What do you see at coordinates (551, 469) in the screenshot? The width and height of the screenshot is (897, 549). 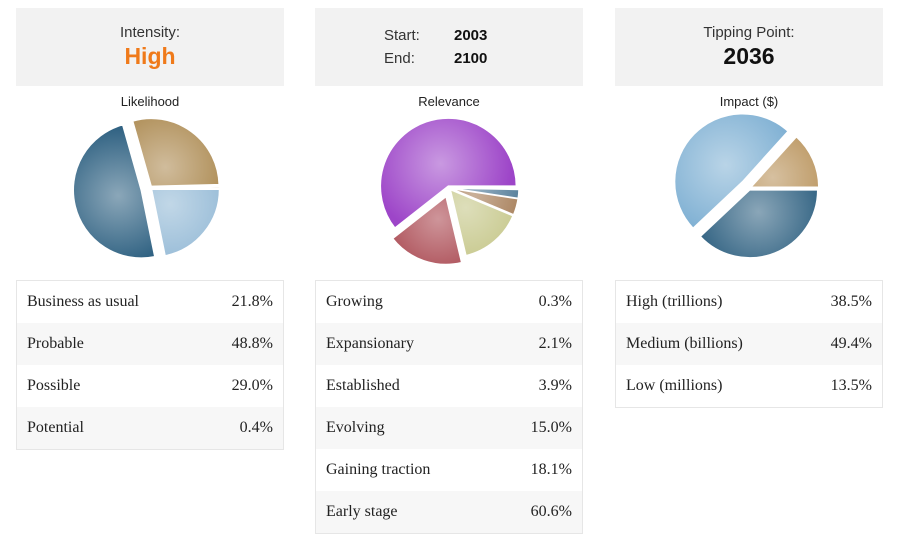 I see `row-value: 18.1%` at bounding box center [551, 469].